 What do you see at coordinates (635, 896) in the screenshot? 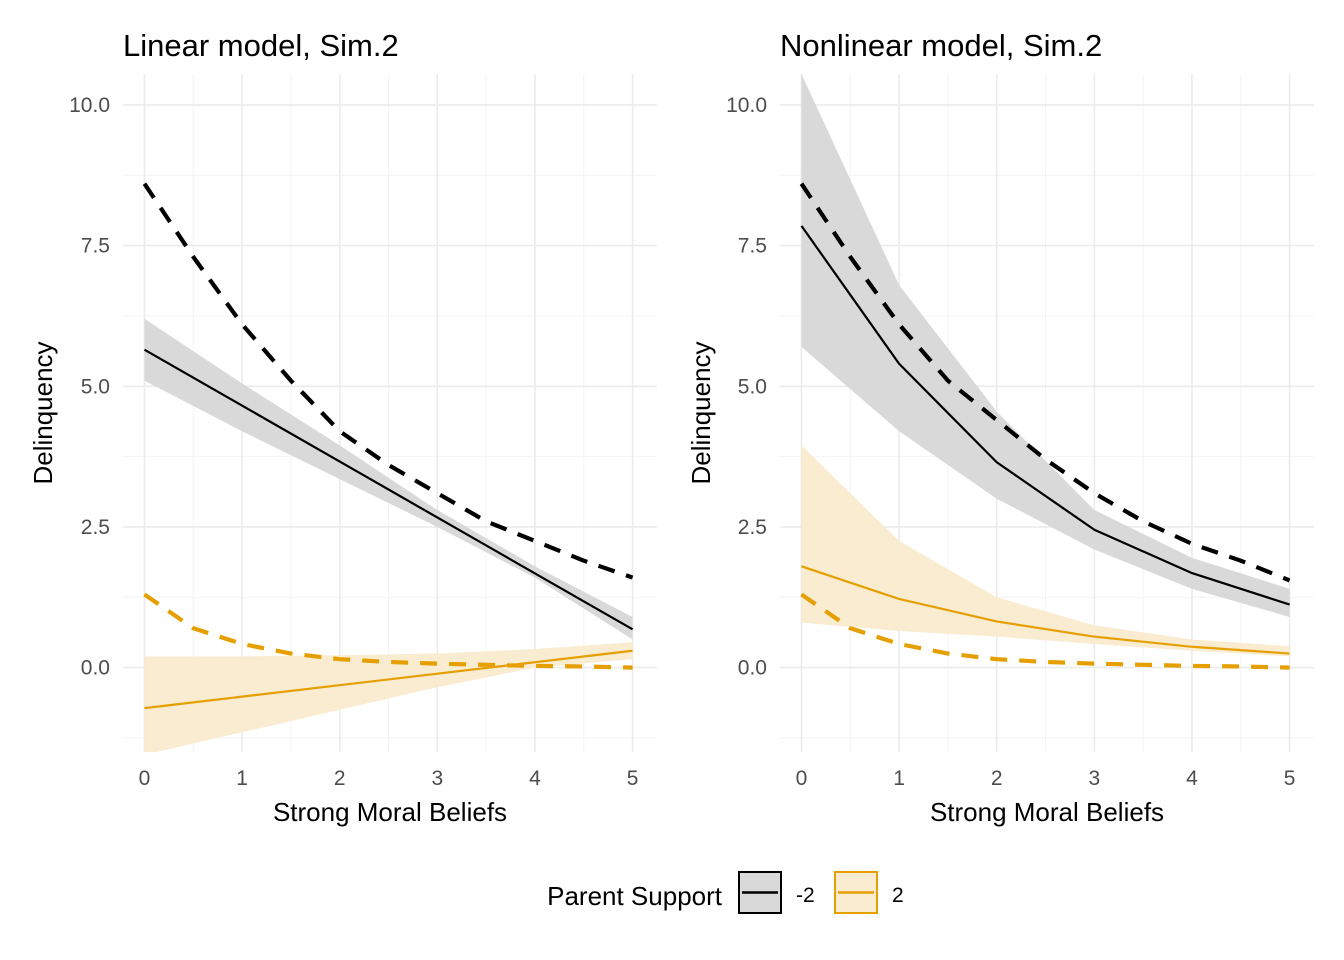
I see `legend-title: Parent Support` at bounding box center [635, 896].